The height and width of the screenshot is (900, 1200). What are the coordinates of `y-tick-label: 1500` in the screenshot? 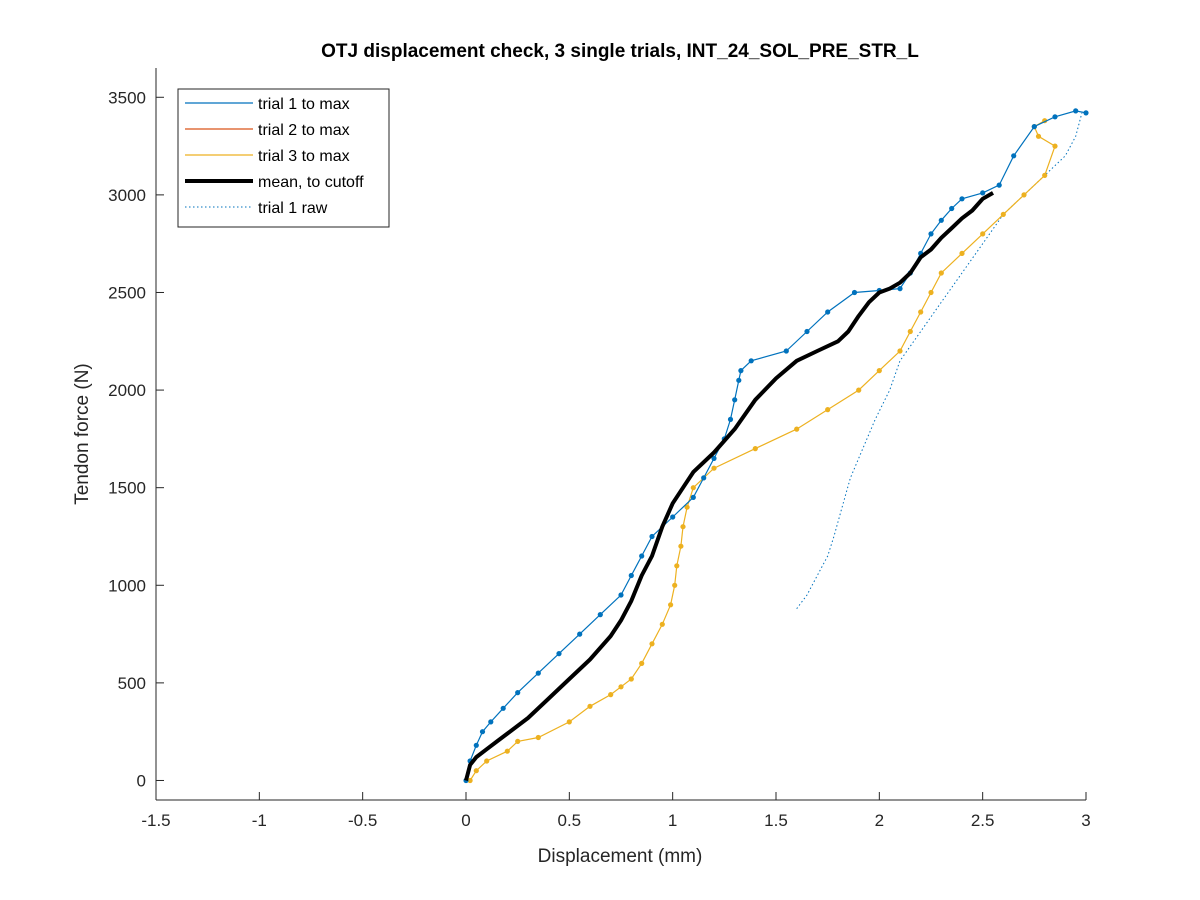 It's located at (127, 488).